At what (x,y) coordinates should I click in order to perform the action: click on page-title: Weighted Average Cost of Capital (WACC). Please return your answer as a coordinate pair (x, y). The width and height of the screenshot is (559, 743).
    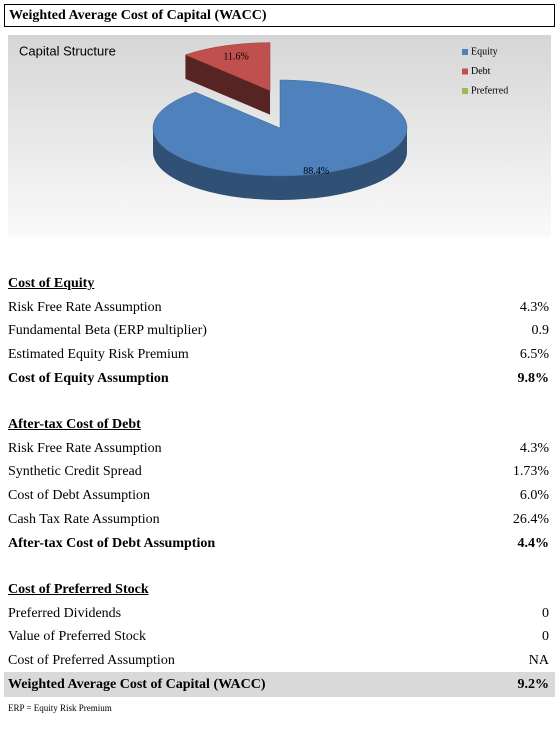
    Looking at the image, I should click on (138, 15).